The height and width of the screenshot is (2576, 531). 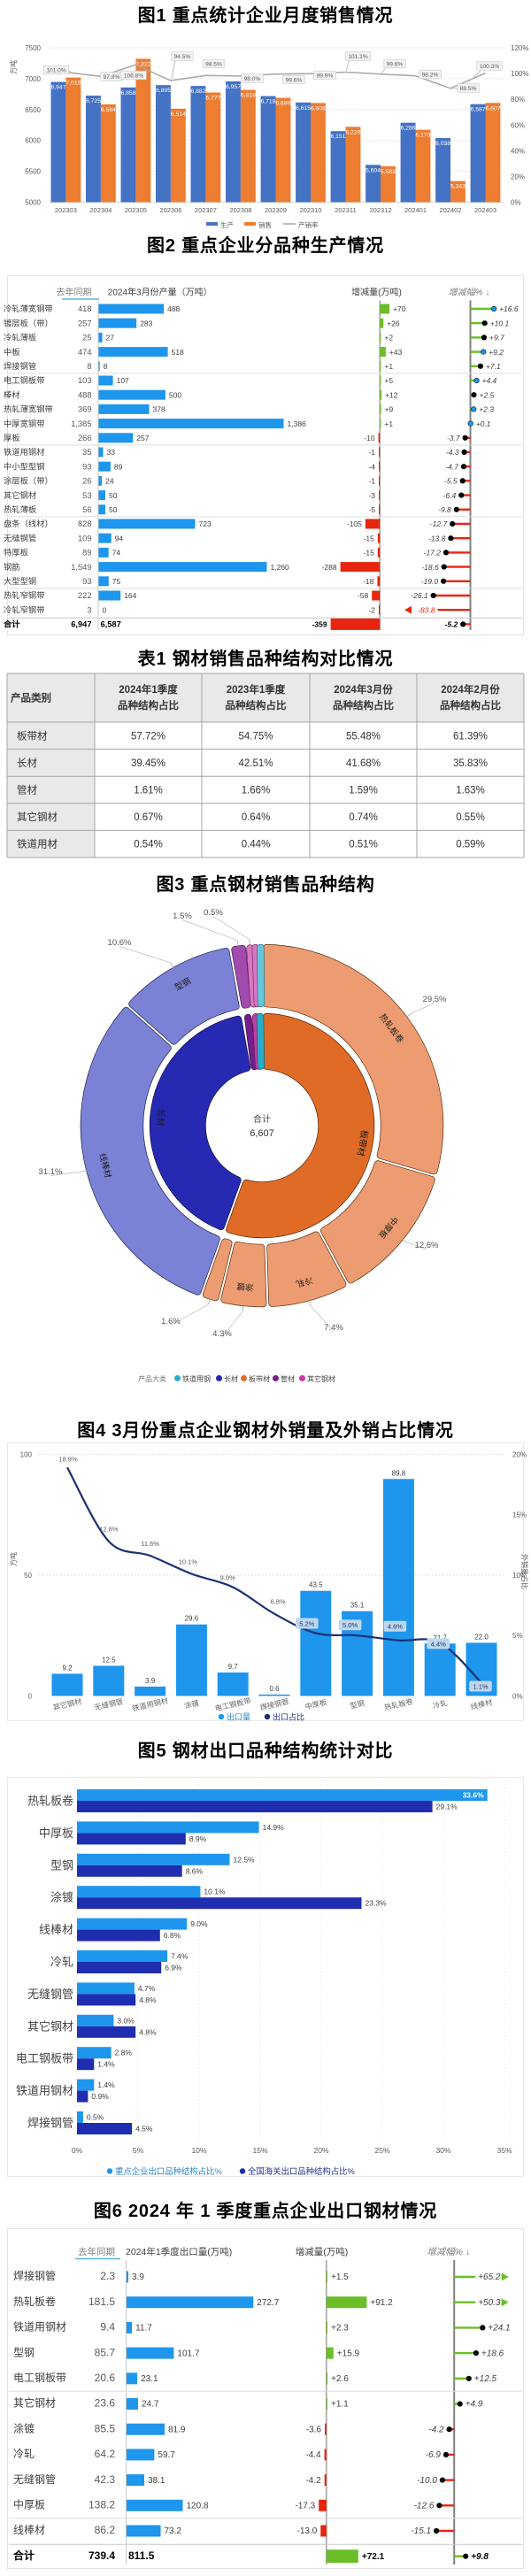 I want to click on svg-text: +1, so click(x=389, y=423).